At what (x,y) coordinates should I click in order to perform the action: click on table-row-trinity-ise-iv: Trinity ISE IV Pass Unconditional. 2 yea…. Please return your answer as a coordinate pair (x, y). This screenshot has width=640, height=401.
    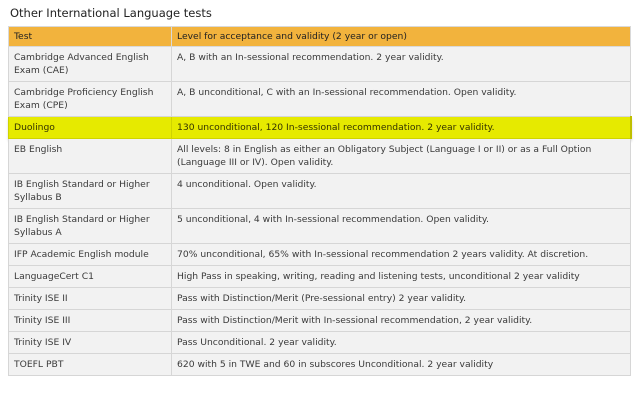
    Looking at the image, I should click on (319, 342).